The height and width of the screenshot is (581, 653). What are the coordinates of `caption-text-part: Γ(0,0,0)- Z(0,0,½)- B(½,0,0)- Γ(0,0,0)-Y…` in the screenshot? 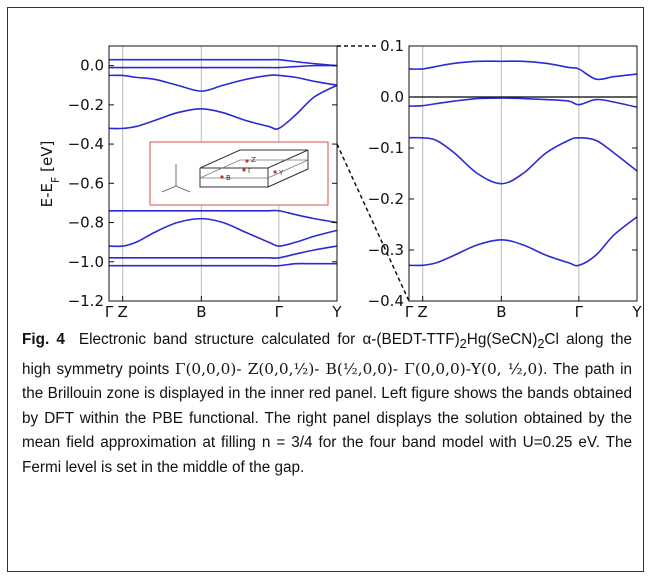 It's located at (359, 368).